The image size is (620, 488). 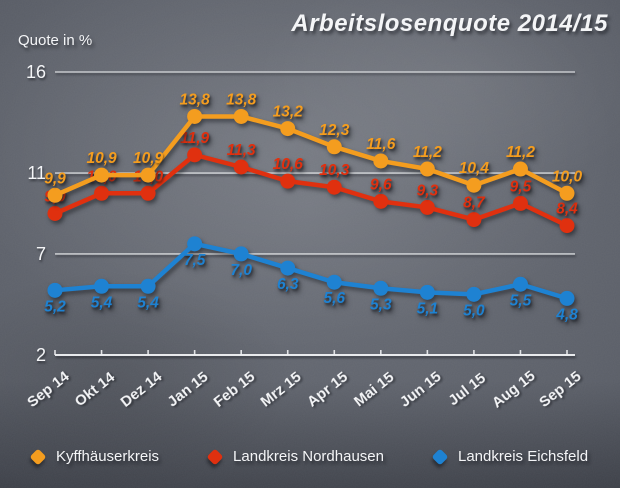 What do you see at coordinates (55, 40) in the screenshot?
I see `y-axis-title: Quote in %` at bounding box center [55, 40].